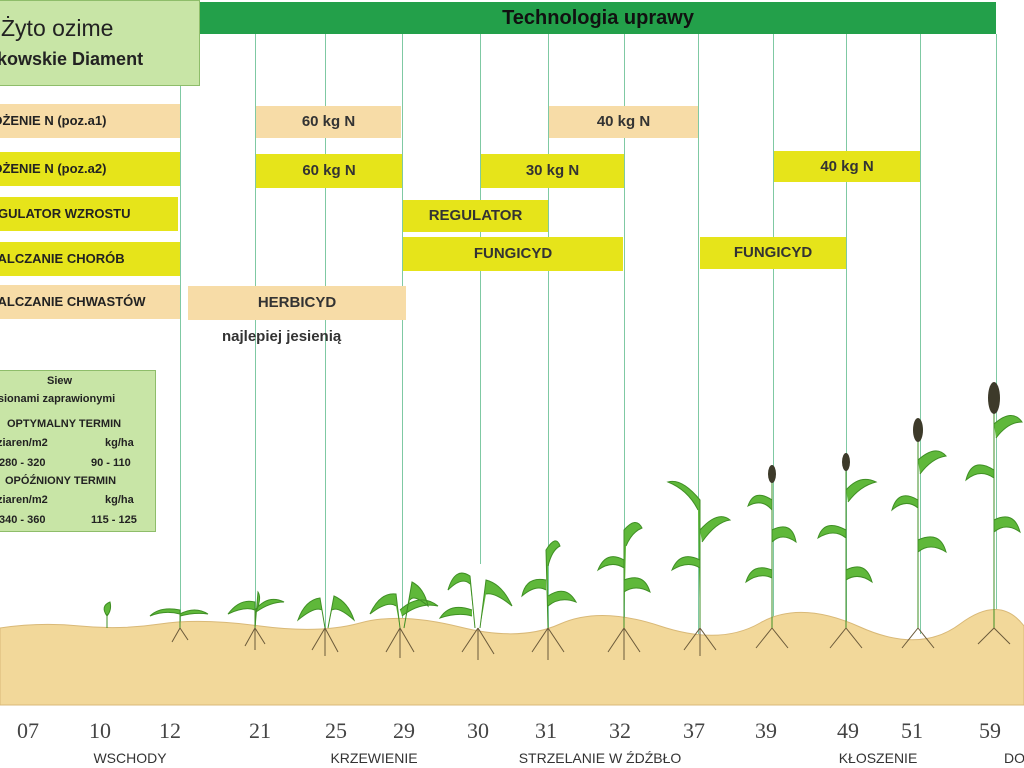  I want to click on row-label-n-a2: NAWOŻENIE N (poz.a2), so click(90, 169).